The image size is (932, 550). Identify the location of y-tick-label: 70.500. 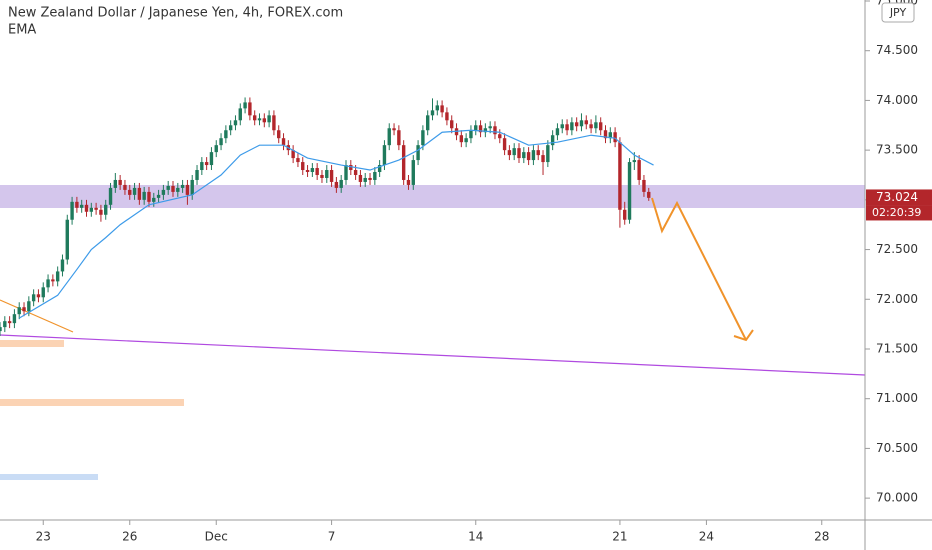
(897, 448).